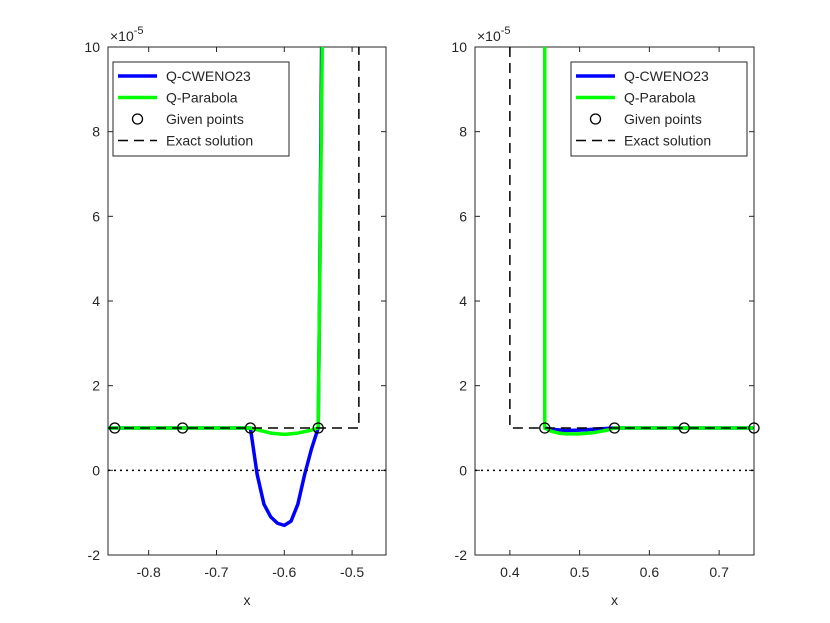  I want to click on x-tick-label: -0.5, so click(352, 572).